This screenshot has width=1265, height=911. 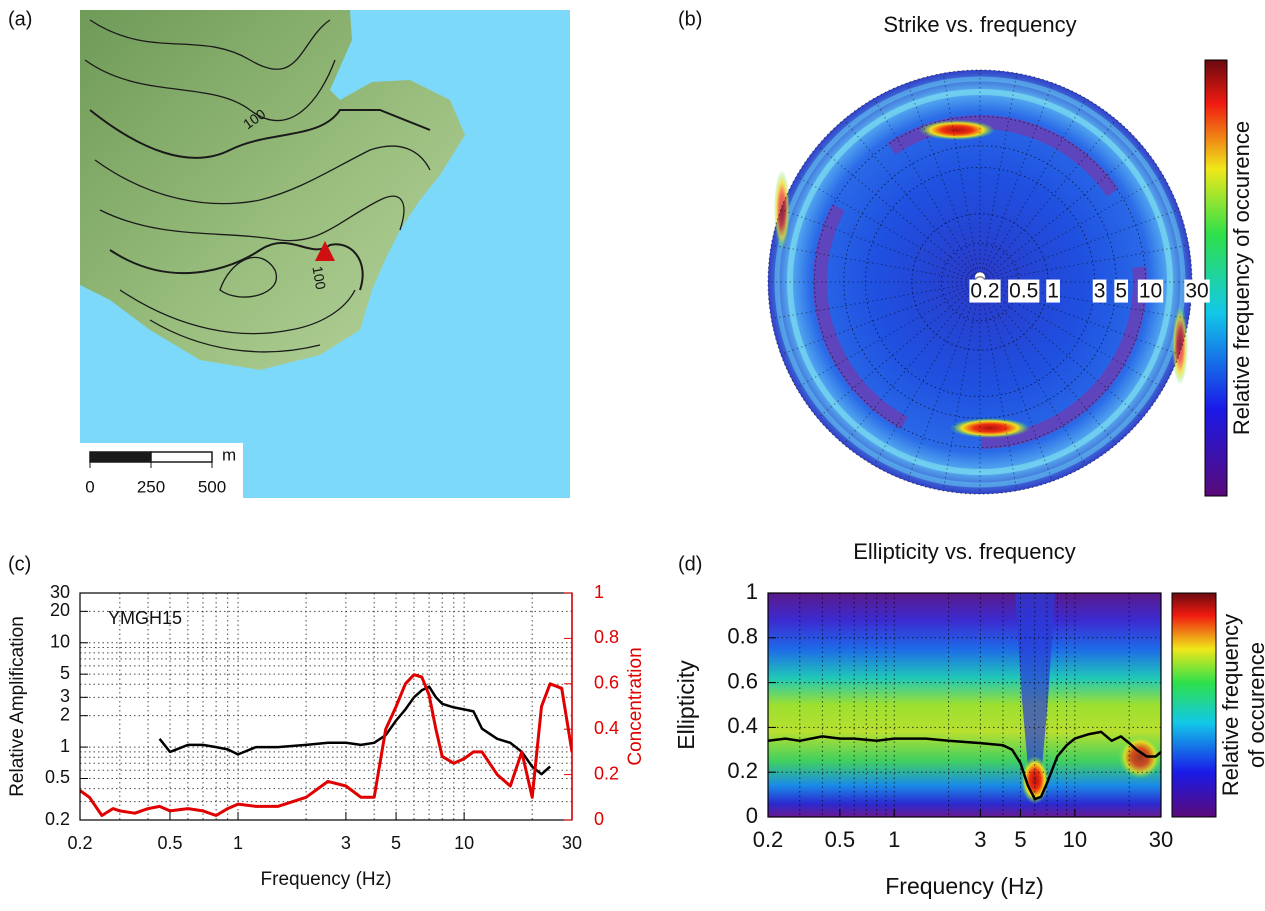 I want to click on r-tick-label: 0.5, so click(x=1023, y=291).